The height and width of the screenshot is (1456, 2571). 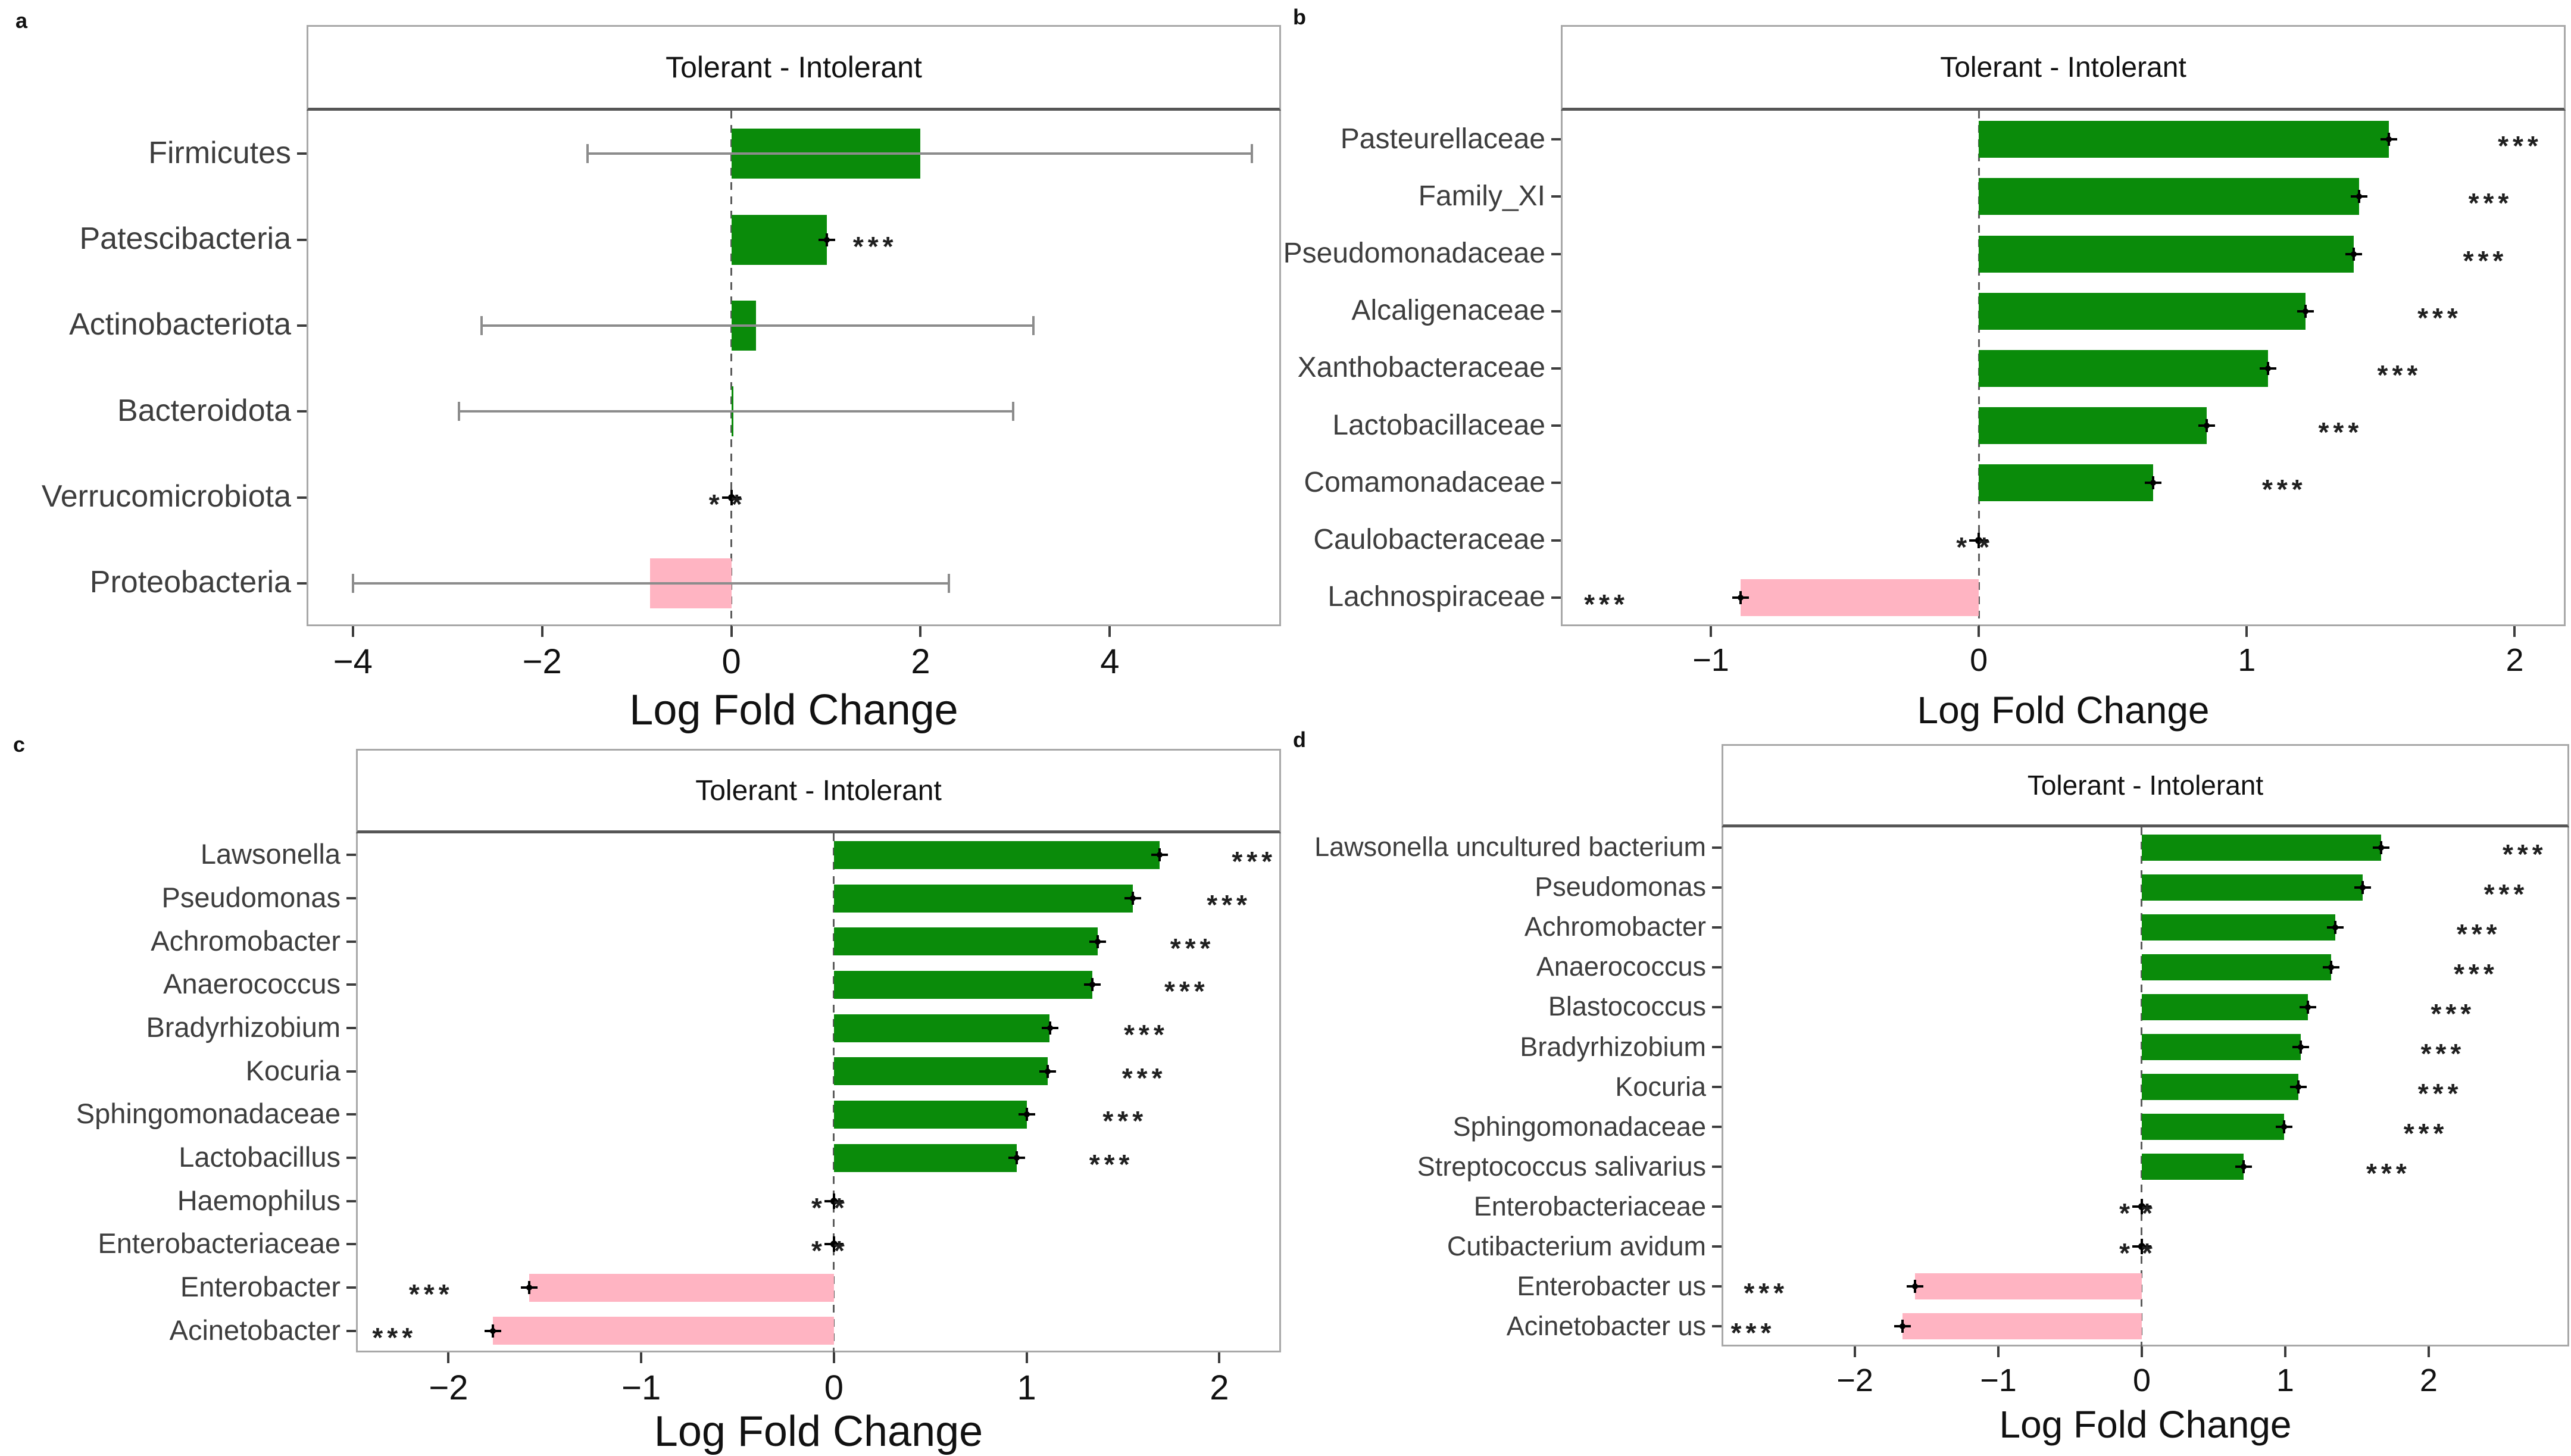 What do you see at coordinates (185, 239) in the screenshot?
I see `category-label: Patescibacteria` at bounding box center [185, 239].